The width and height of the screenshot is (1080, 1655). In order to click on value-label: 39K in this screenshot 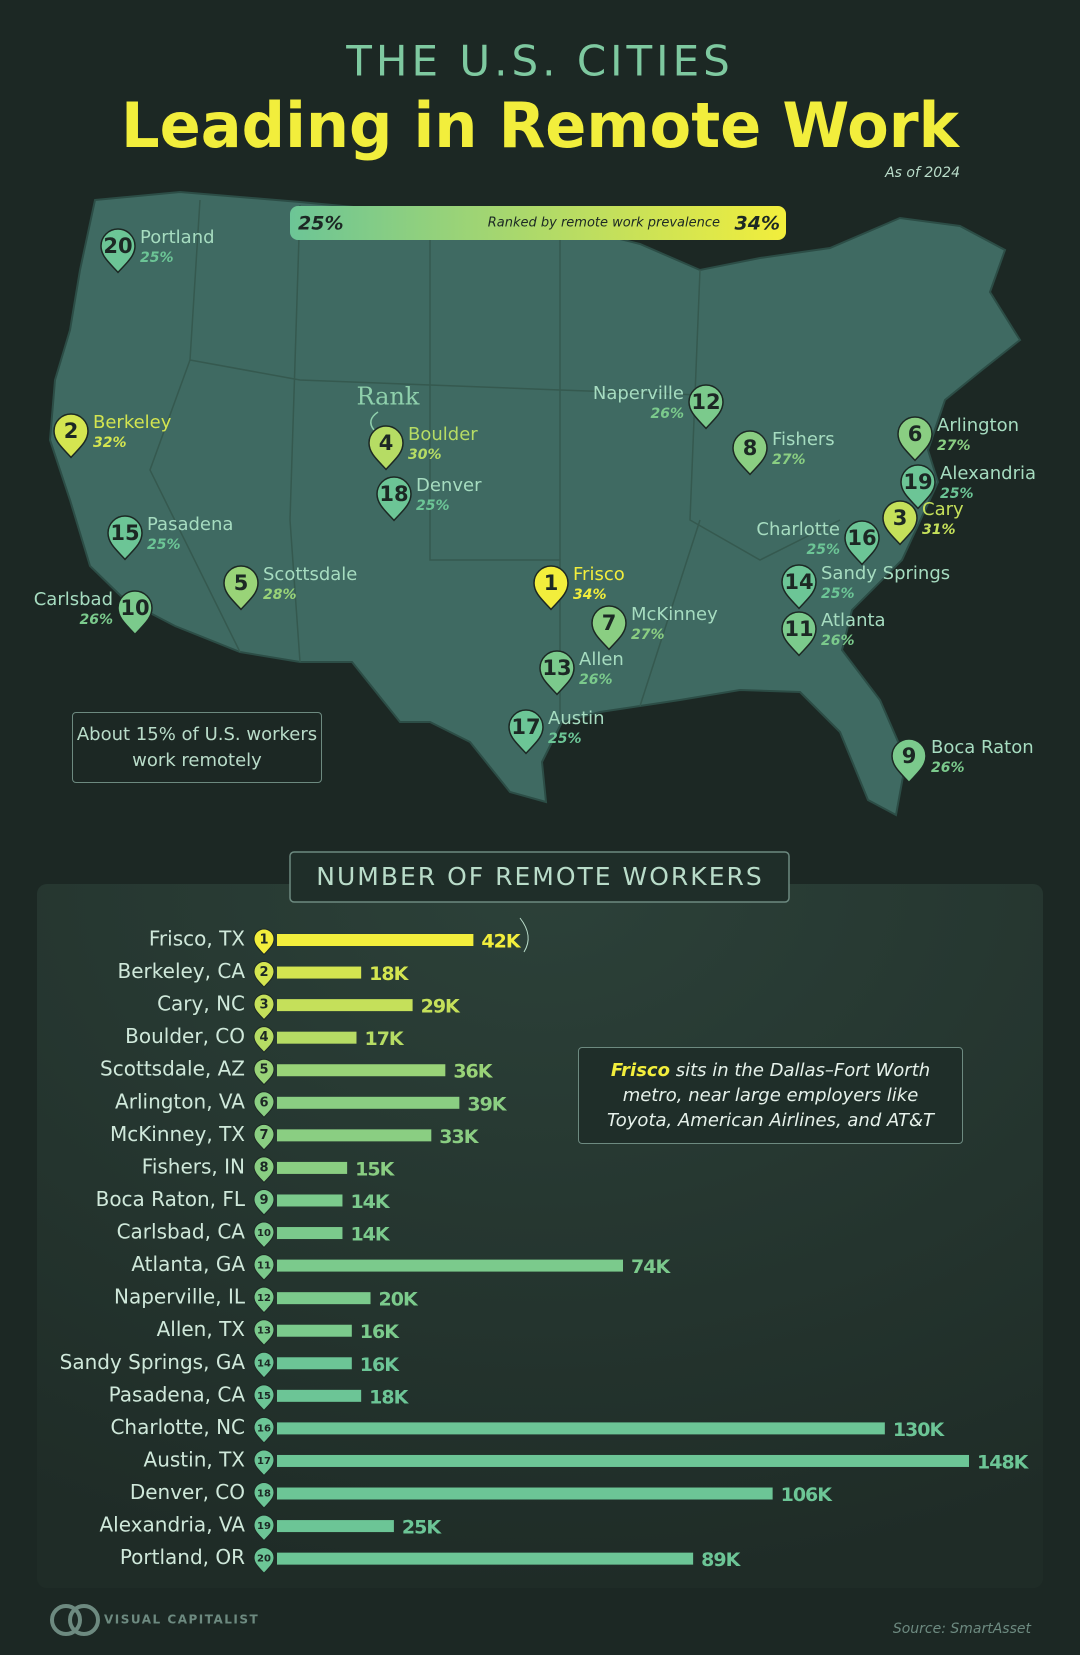, I will do `click(487, 1104)`.